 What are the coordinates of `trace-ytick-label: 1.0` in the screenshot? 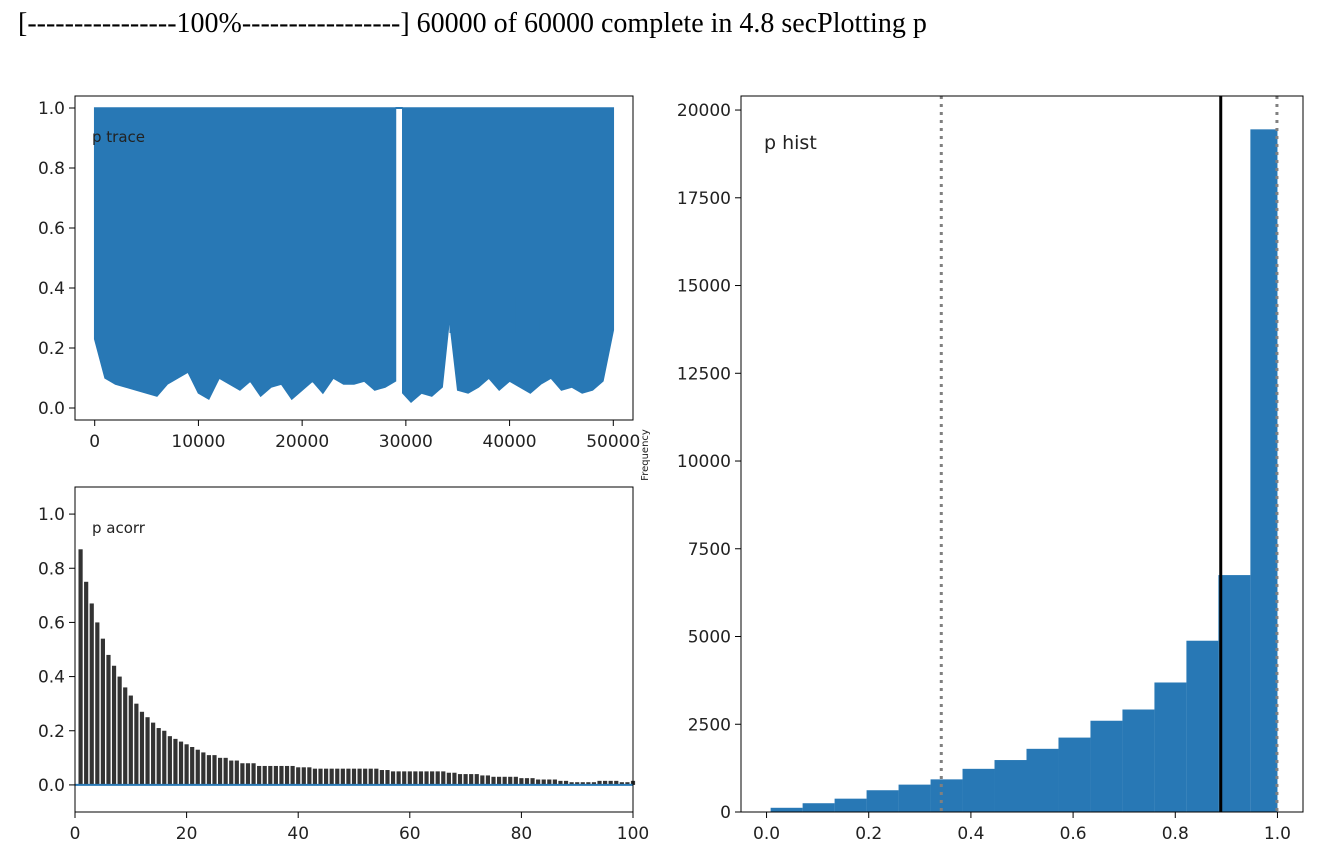 It's located at (51, 109).